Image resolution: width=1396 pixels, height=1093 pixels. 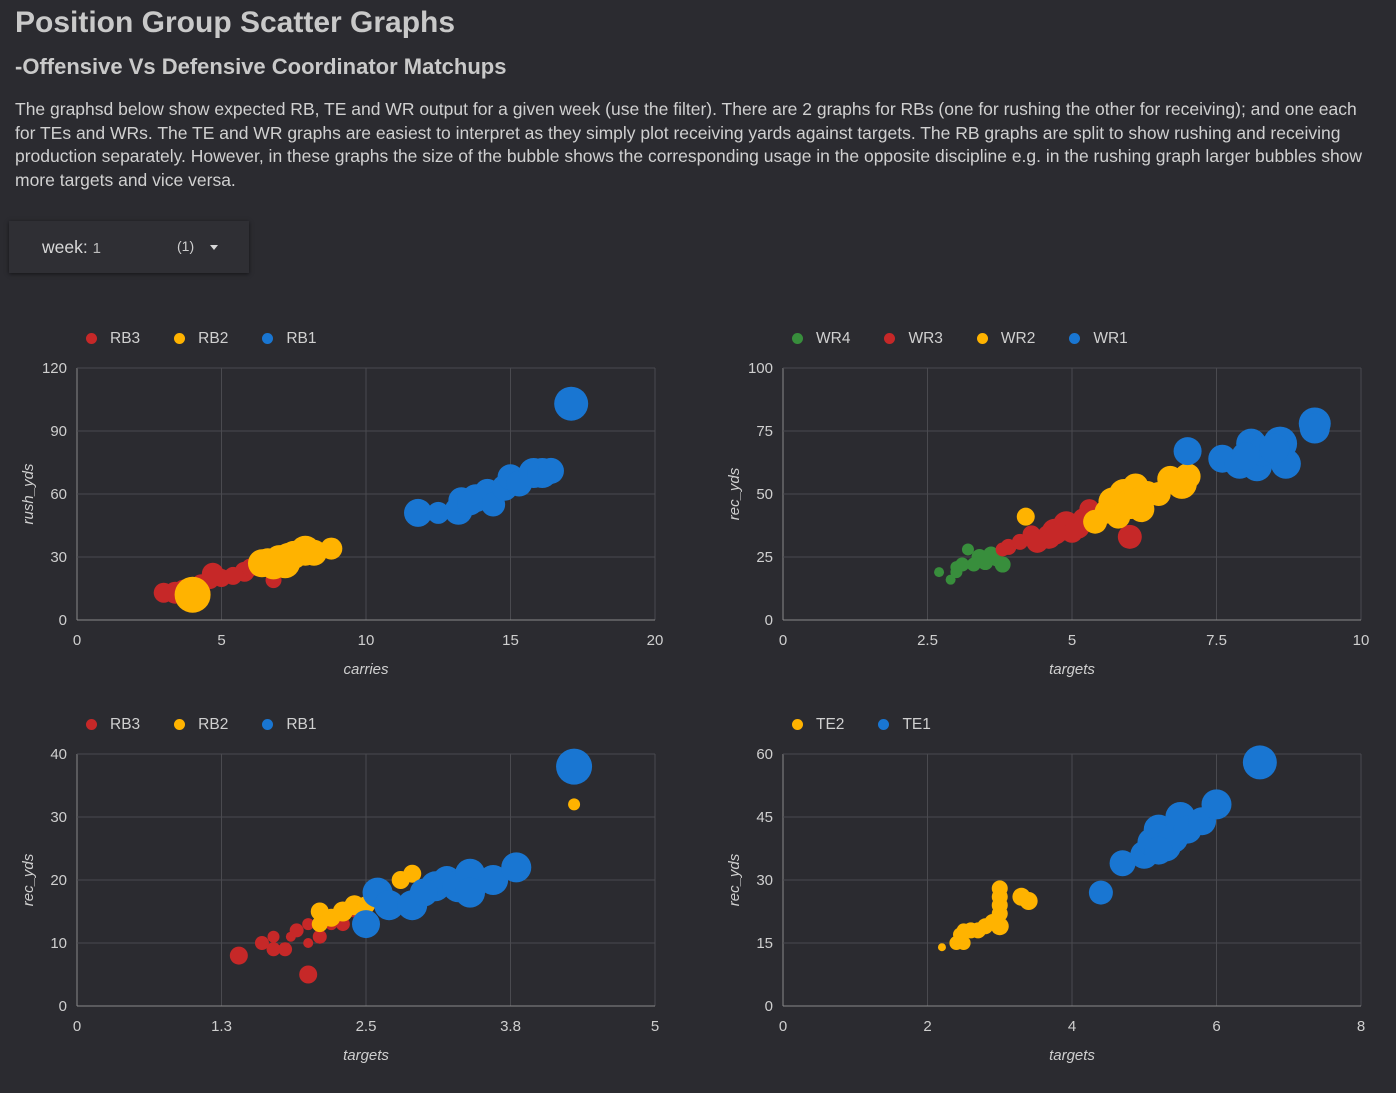 What do you see at coordinates (366, 1026) in the screenshot?
I see `x-tick-label: 2.5` at bounding box center [366, 1026].